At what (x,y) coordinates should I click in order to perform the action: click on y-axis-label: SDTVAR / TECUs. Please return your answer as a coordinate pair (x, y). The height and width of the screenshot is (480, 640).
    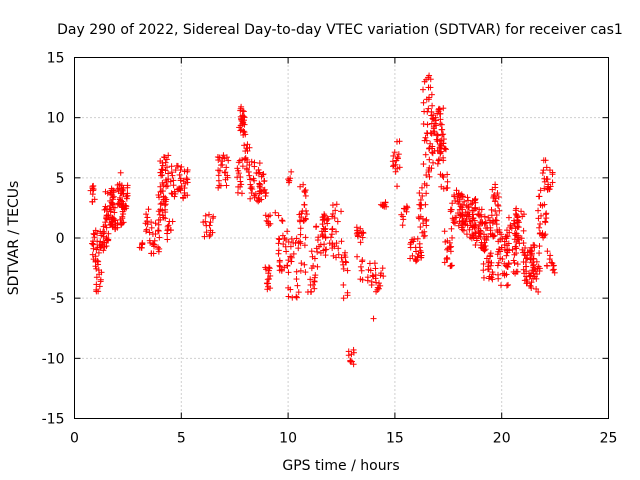
    Looking at the image, I should click on (14, 238).